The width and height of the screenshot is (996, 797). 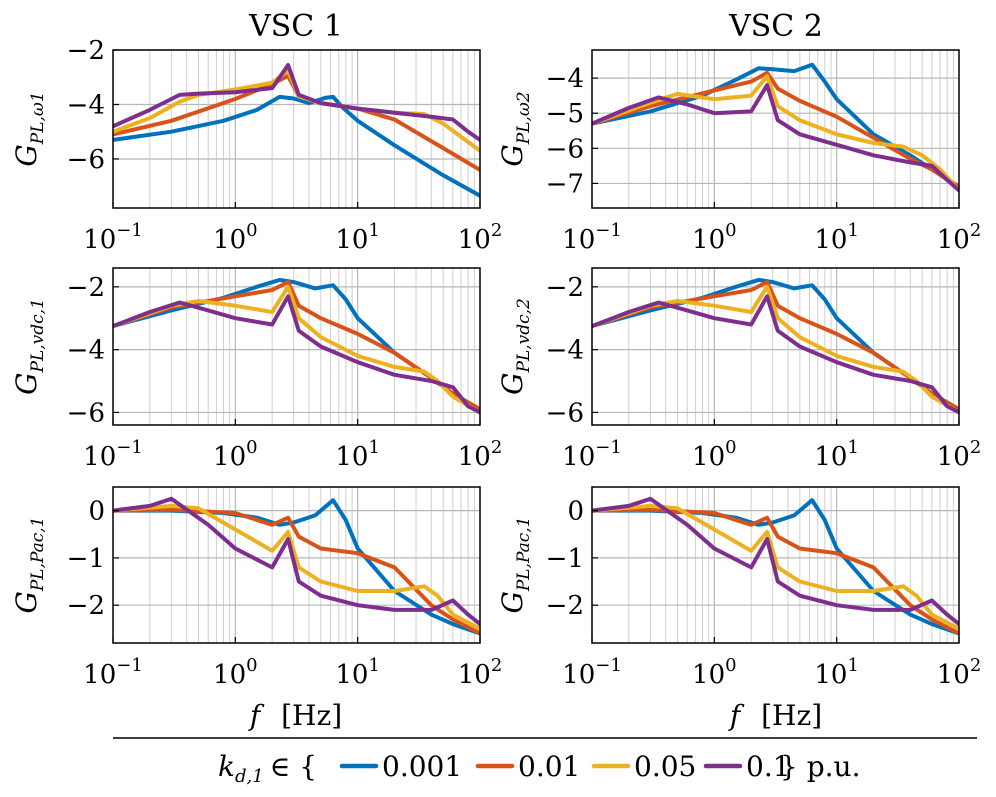 I want to click on legend-items: 0.001 0.01 0.05 0.1, so click(x=565, y=766).